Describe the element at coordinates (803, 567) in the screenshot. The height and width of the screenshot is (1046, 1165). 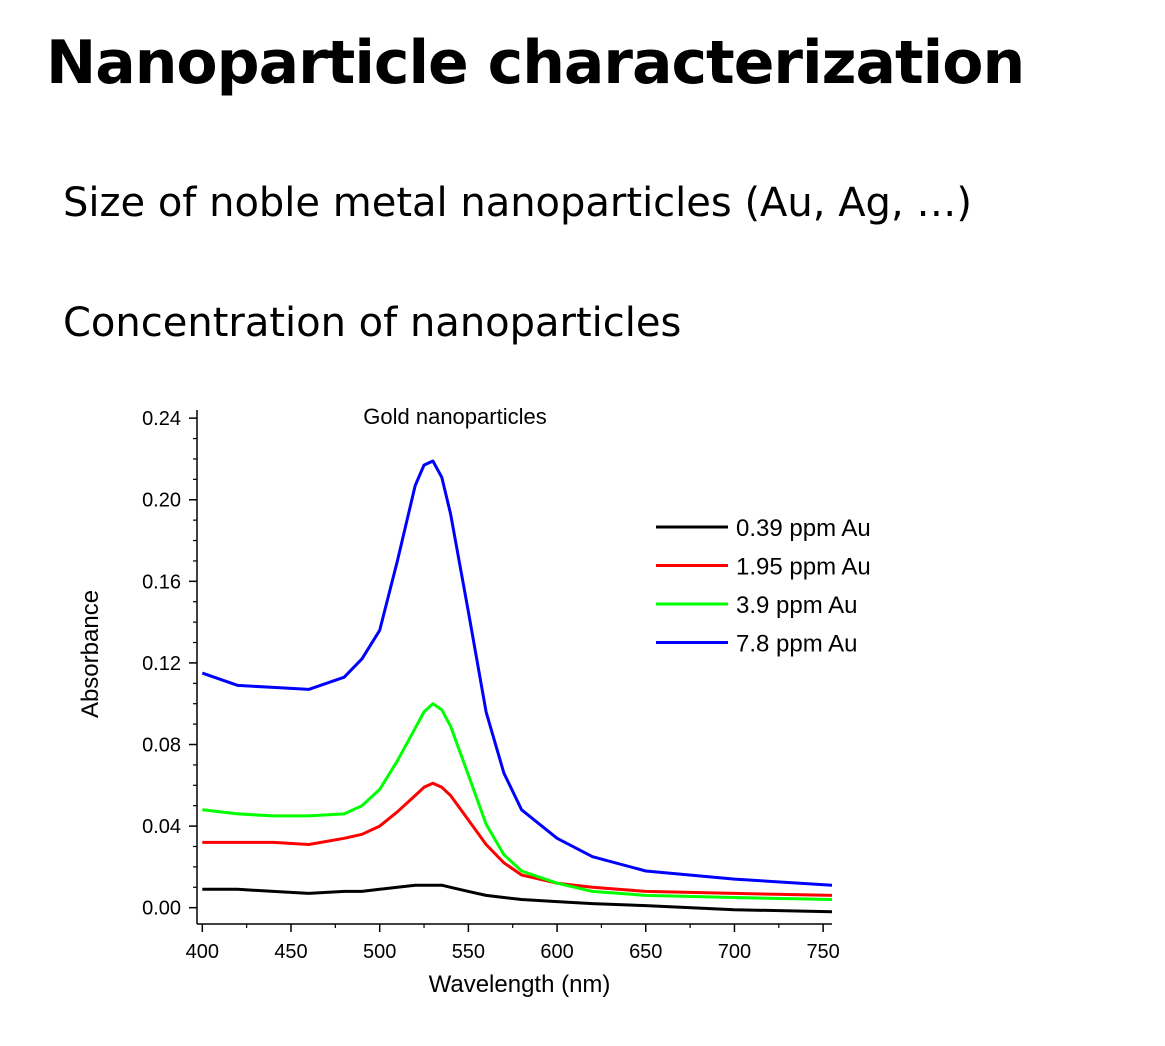
I see `legend-label-2: 1.95 ppm Au` at that location.